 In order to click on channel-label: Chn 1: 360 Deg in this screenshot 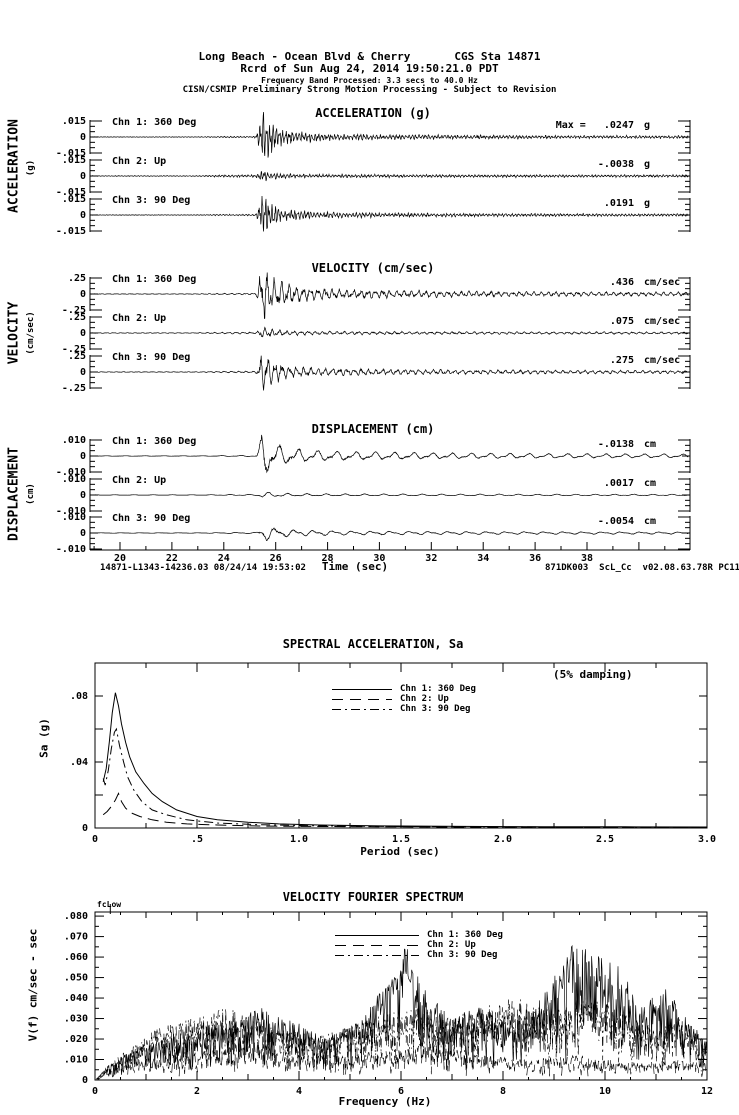, I will do `click(154, 279)`.